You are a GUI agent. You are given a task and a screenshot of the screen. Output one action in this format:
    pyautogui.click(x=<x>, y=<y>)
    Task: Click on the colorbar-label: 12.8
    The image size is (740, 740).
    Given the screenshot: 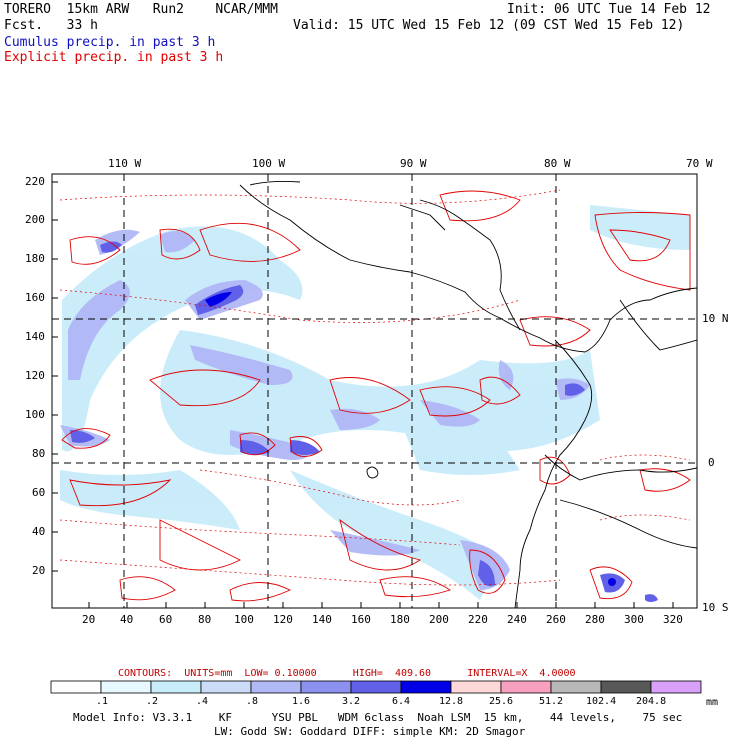 What is the action you would take?
    pyautogui.click(x=451, y=701)
    